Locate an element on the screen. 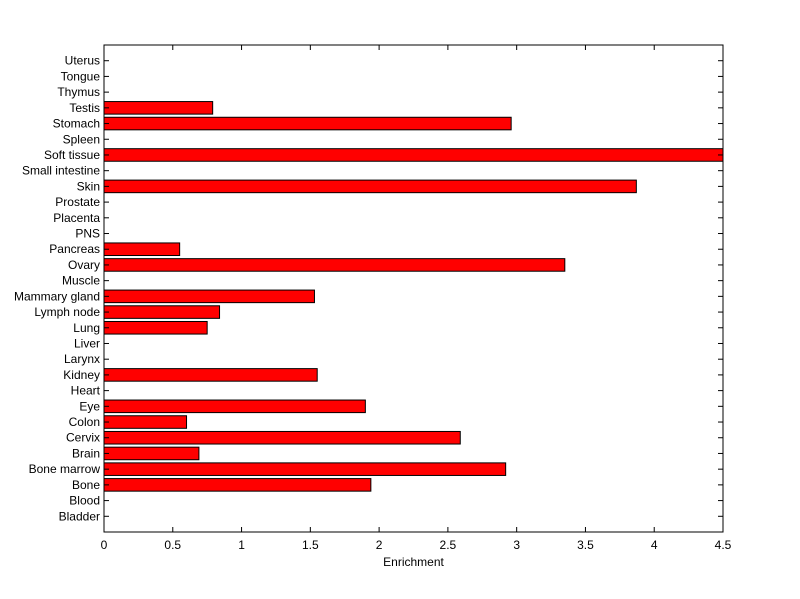  y-tick-label: Colon is located at coordinates (84, 422).